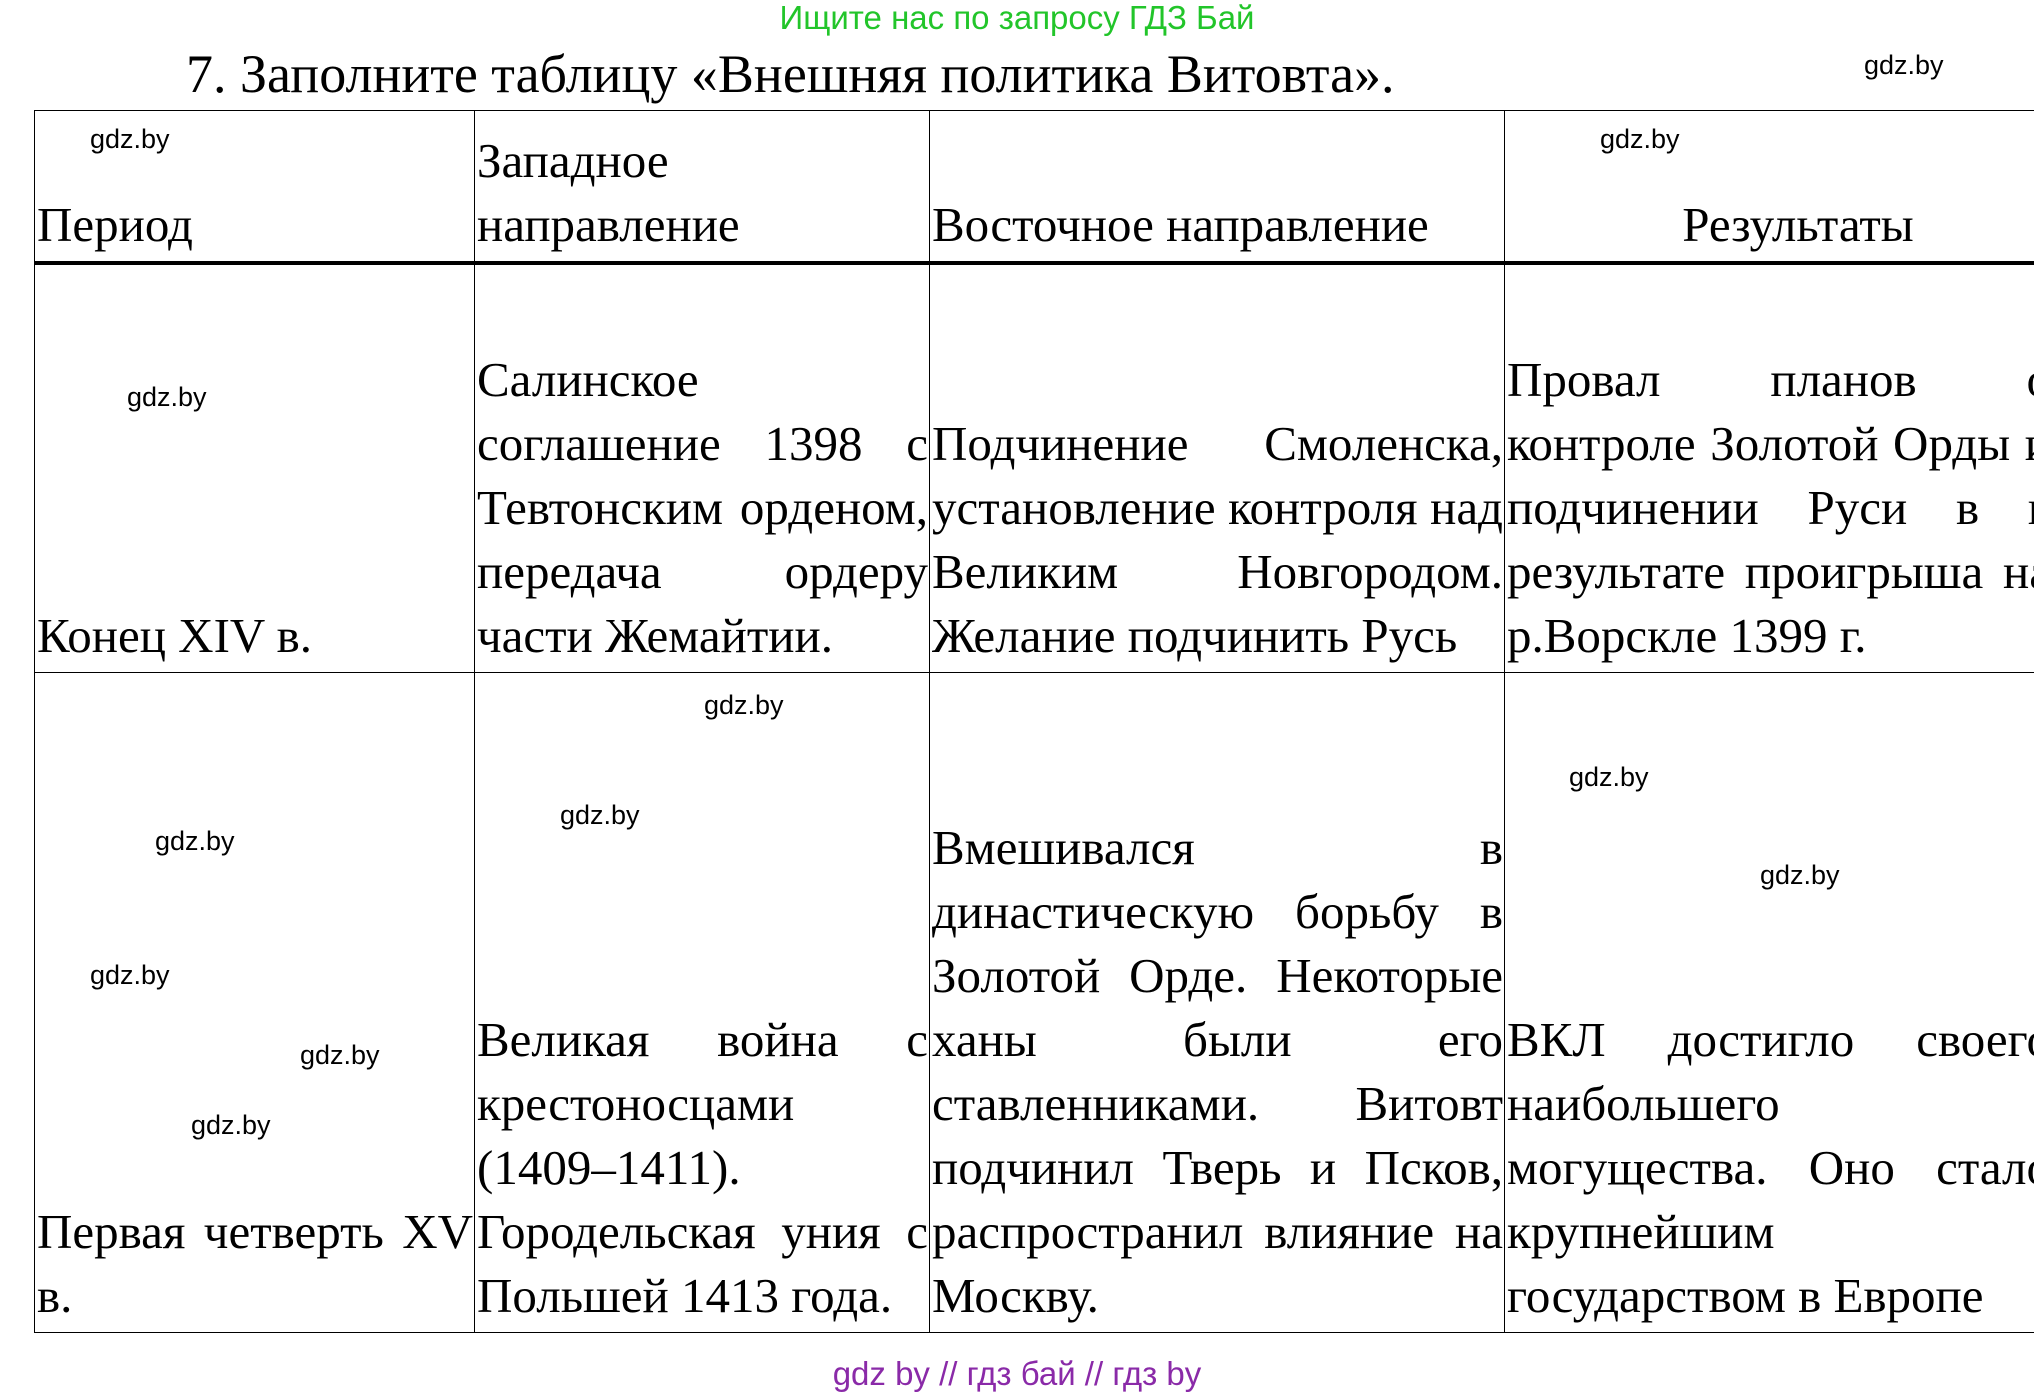 This screenshot has width=2034, height=1396. I want to click on header-west: Западное направление, so click(702, 187).